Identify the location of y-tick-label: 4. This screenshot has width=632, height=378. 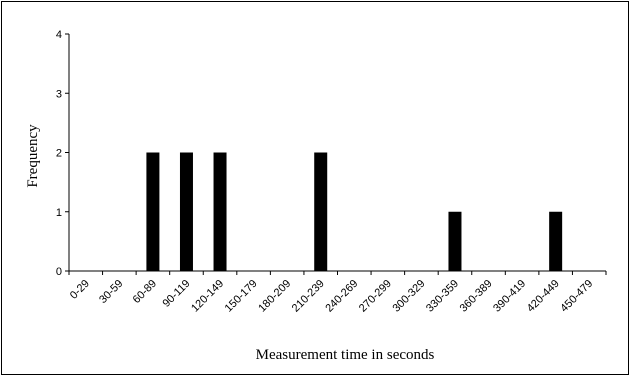
(59, 35).